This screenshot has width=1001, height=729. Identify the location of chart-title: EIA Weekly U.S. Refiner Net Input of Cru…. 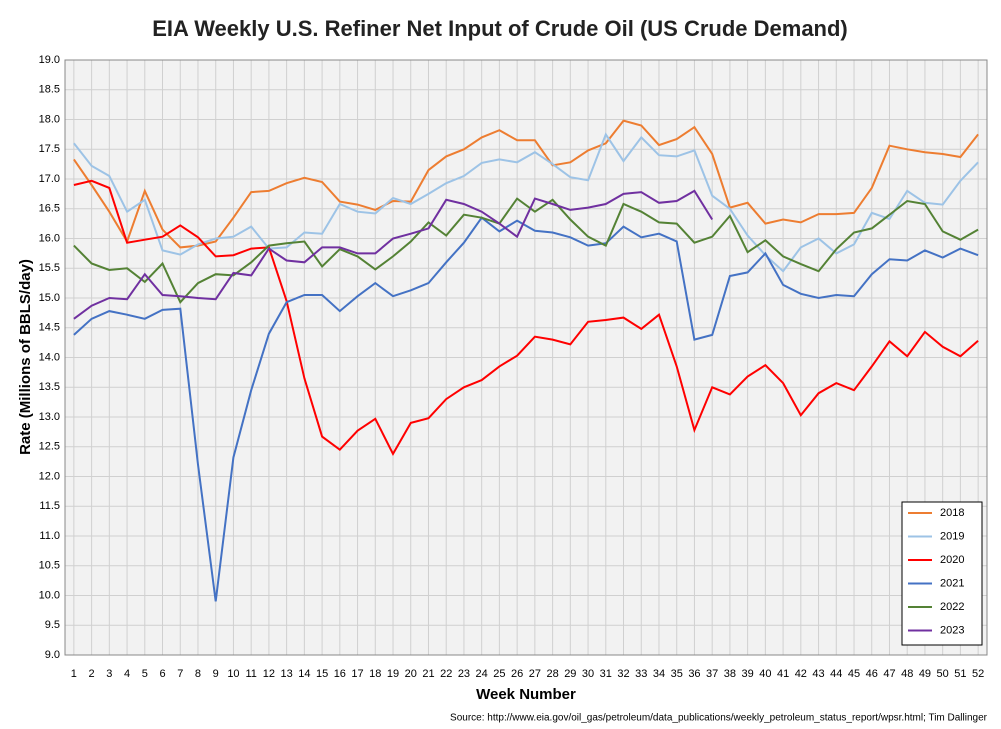
(500, 28).